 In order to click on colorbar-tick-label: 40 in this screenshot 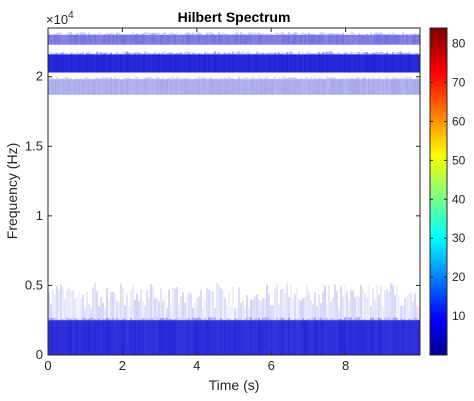, I will do `click(459, 199)`.